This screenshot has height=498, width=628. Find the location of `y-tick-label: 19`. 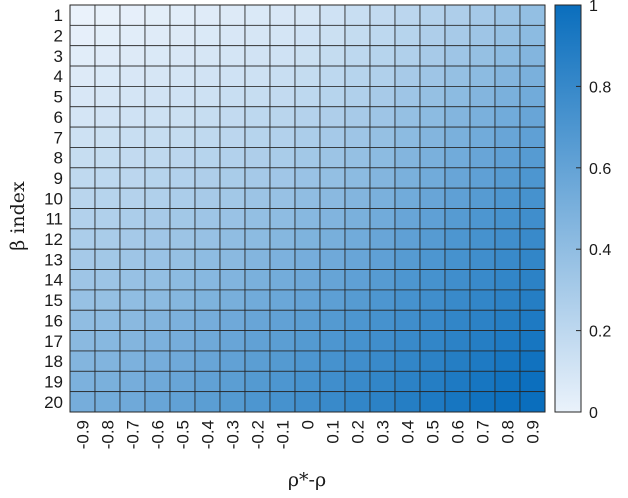

y-tick-label: 19 is located at coordinates (53, 381).